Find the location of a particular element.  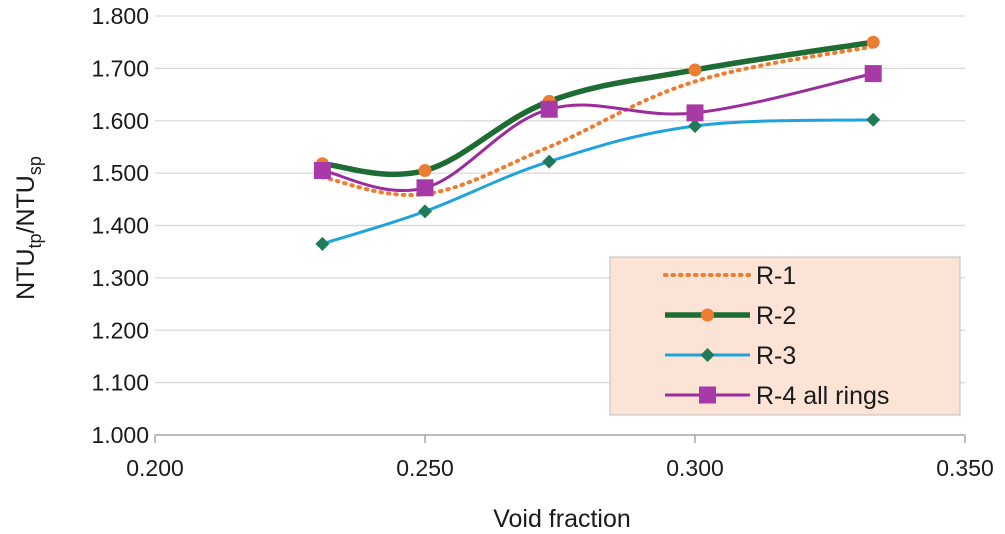

legend-label-r-1: R-1 is located at coordinates (776, 276).